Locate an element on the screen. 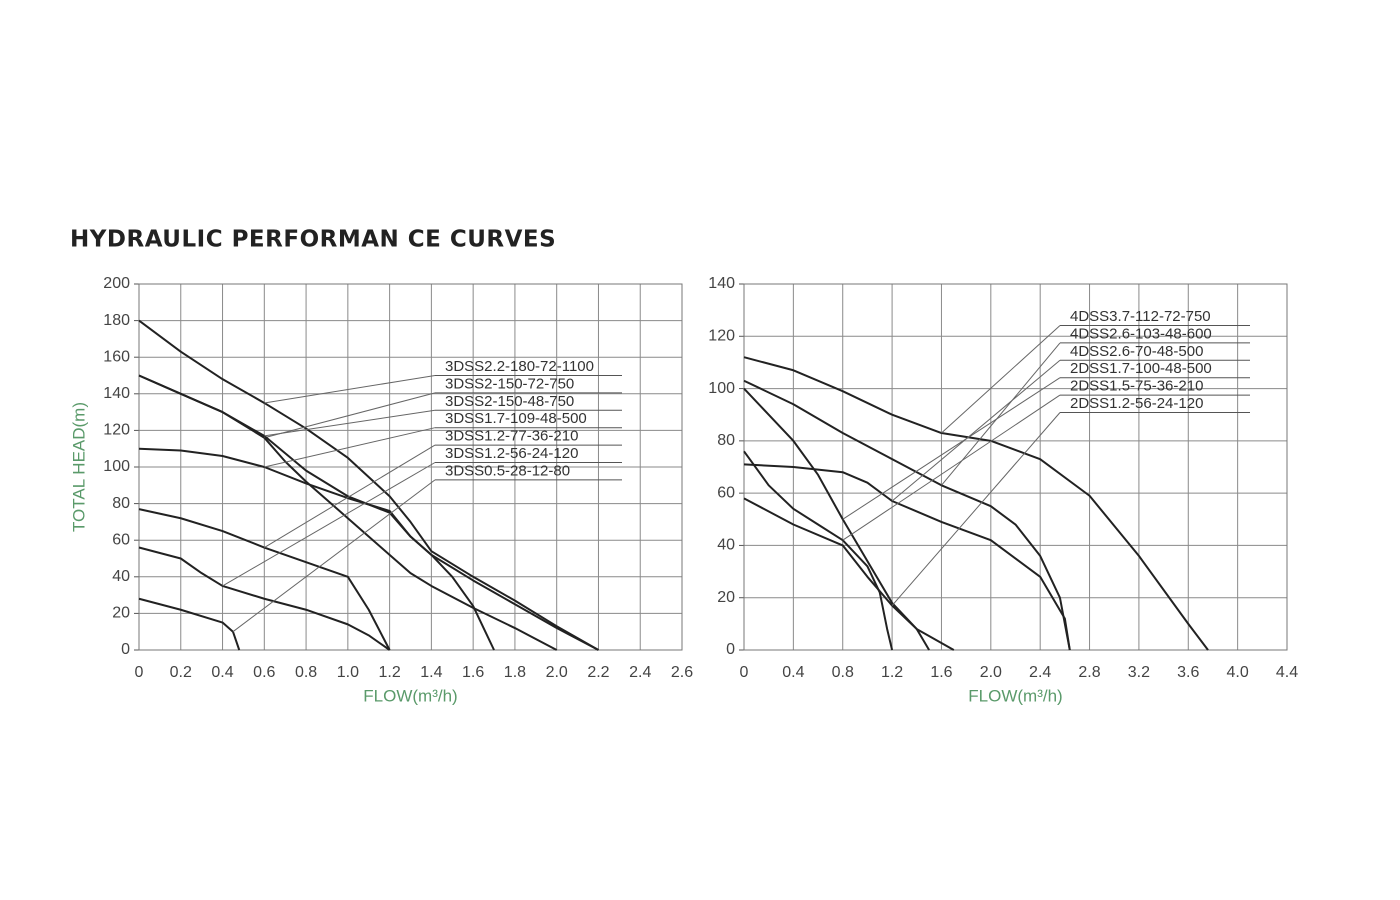 The width and height of the screenshot is (1400, 900). x-tick-label: 3.2 is located at coordinates (1139, 672).